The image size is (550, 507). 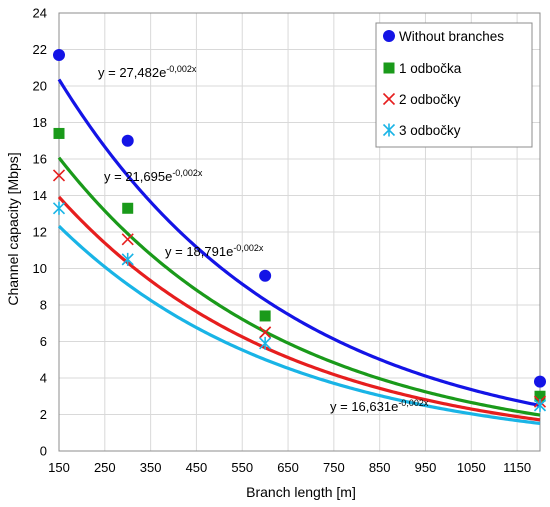 I want to click on x-tick-label: 750, so click(x=334, y=467).